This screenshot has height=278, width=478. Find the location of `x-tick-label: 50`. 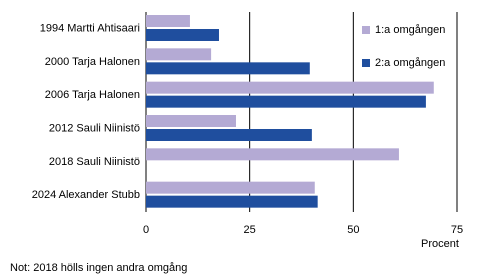

x-tick-label: 50 is located at coordinates (353, 230).